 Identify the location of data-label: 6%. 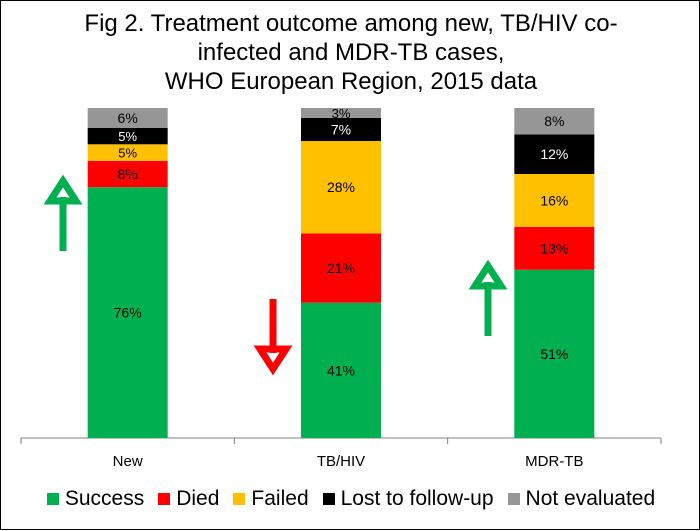
(128, 118).